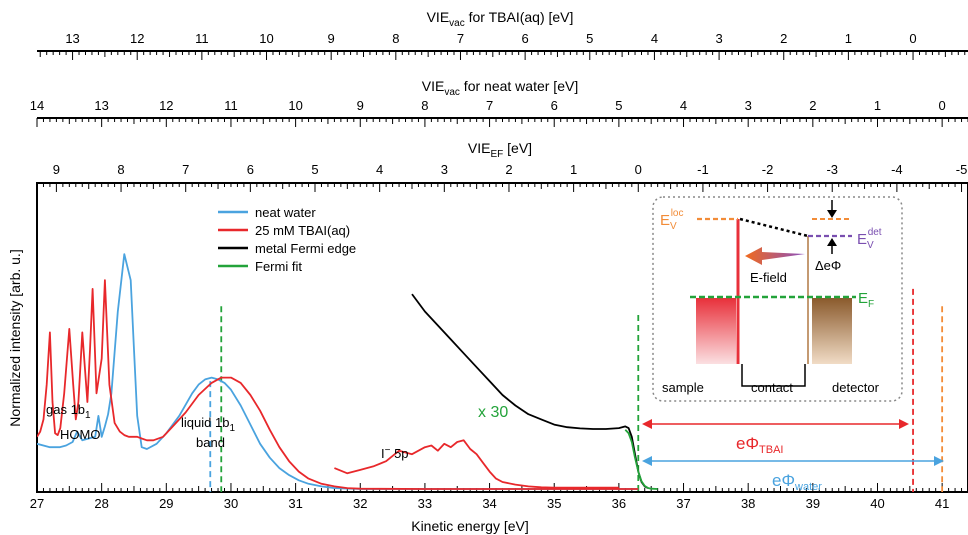 The width and height of the screenshot is (968, 535). What do you see at coordinates (832, 331) in the screenshot?
I see `inset-detector-block` at bounding box center [832, 331].